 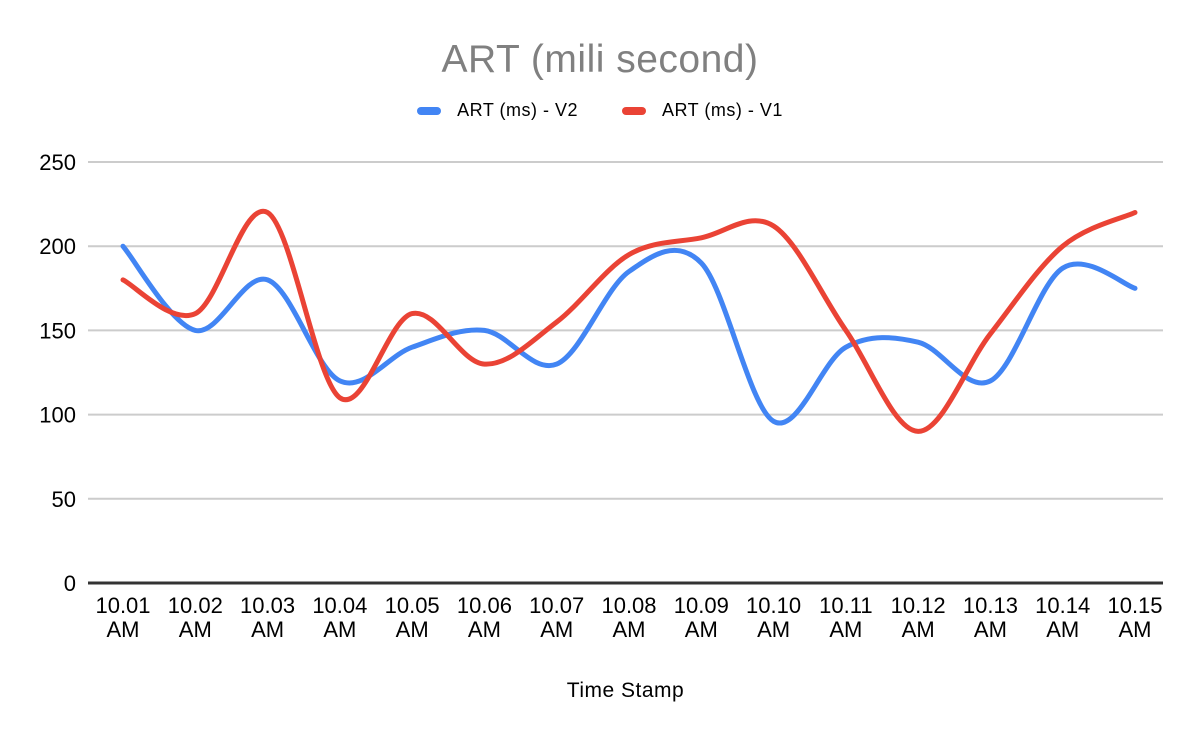 What do you see at coordinates (845, 617) in the screenshot?
I see `x-axis-tick-label: 10.11 AM` at bounding box center [845, 617].